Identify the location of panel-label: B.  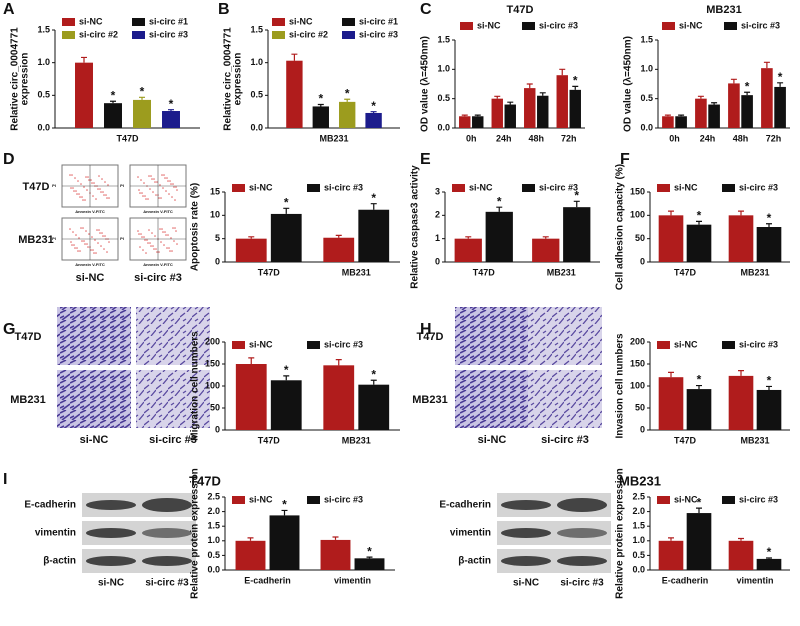
(224, 9).